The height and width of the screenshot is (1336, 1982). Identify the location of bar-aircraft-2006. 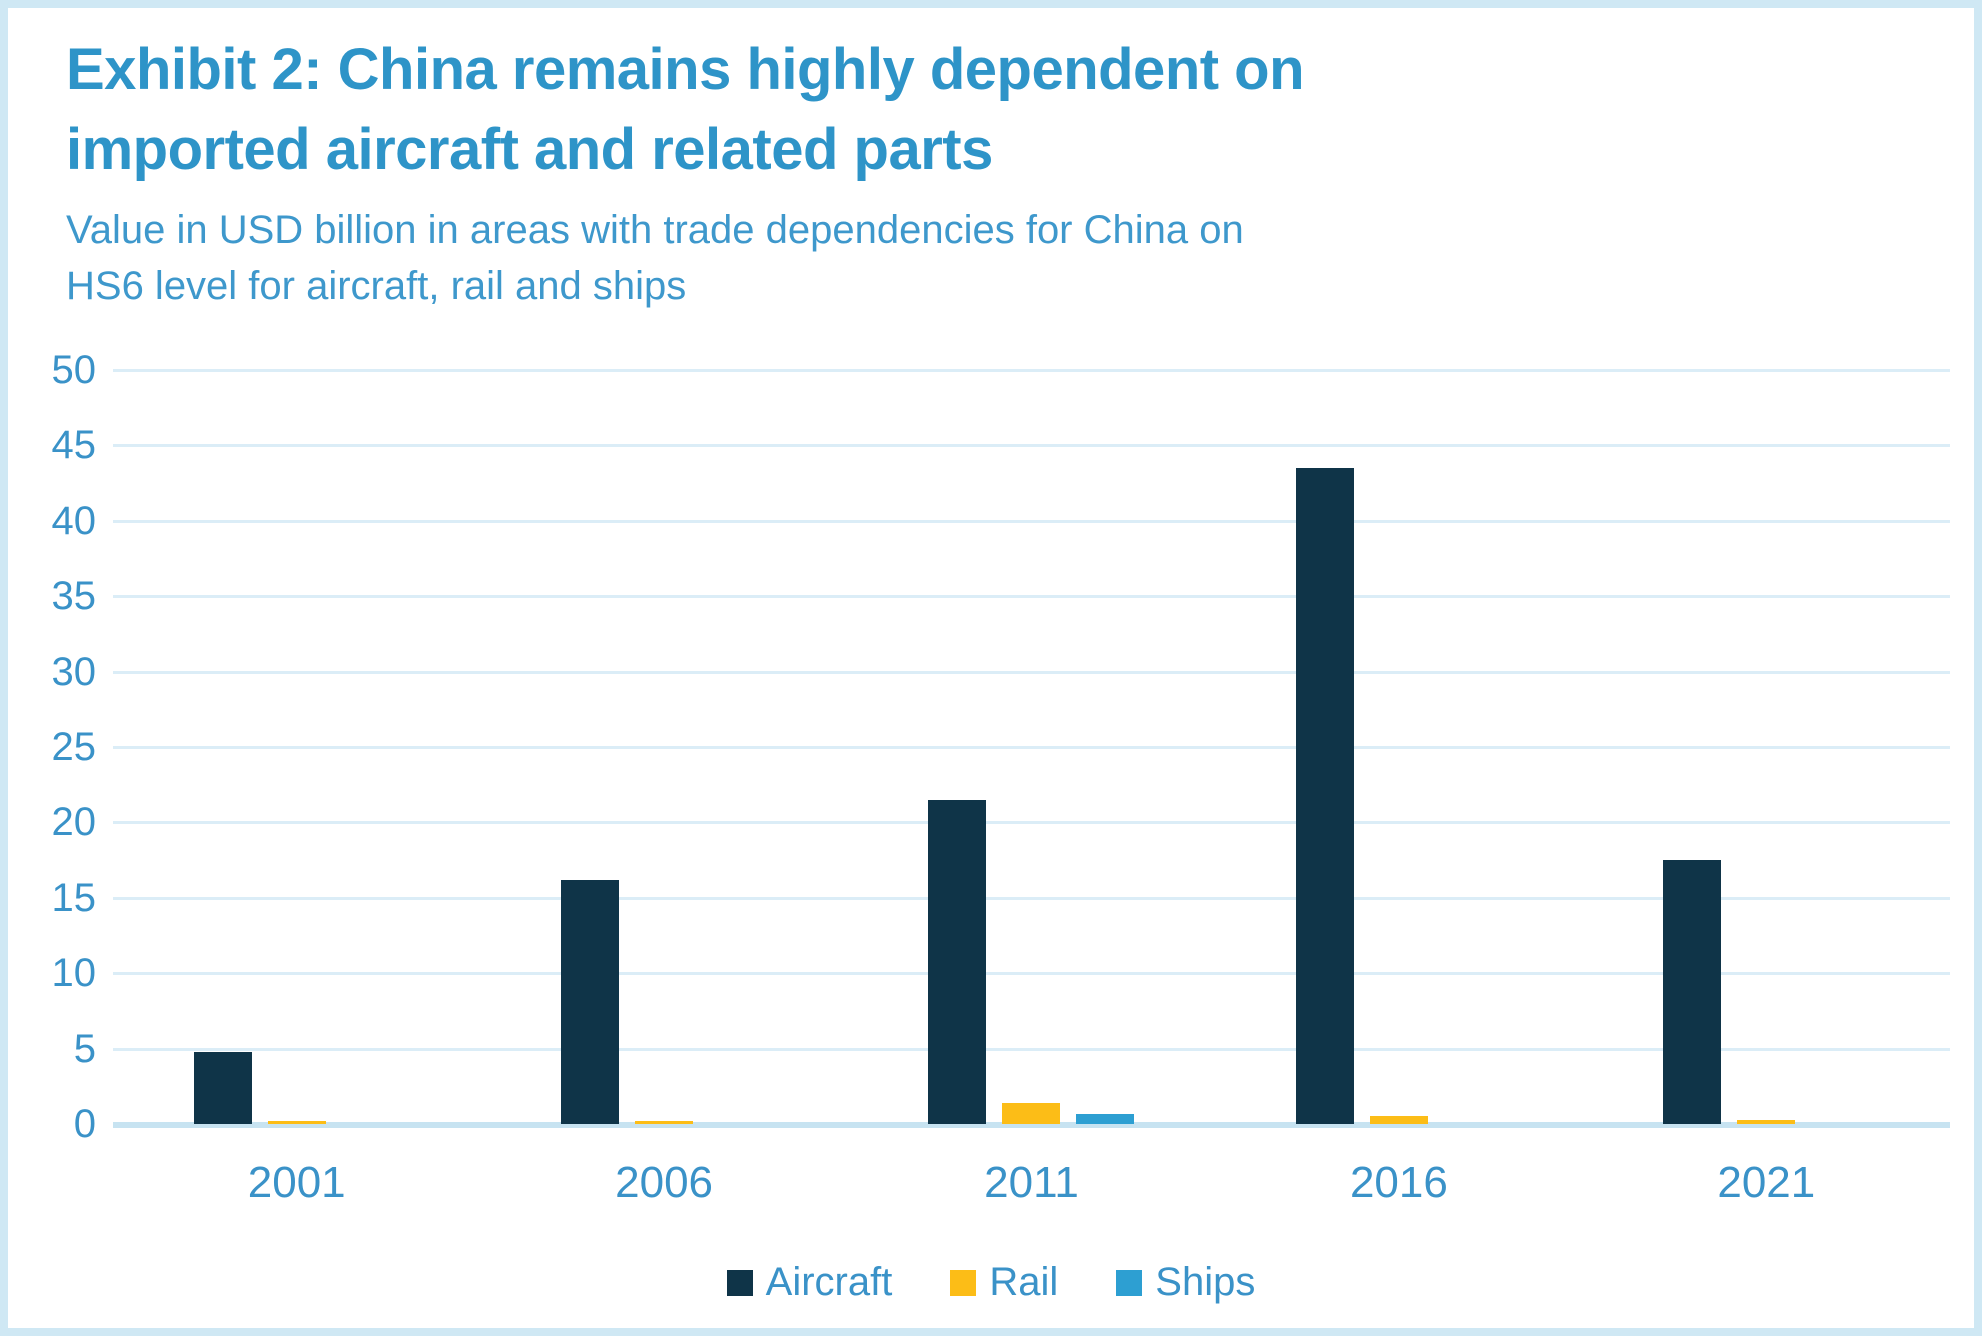
(590, 1002).